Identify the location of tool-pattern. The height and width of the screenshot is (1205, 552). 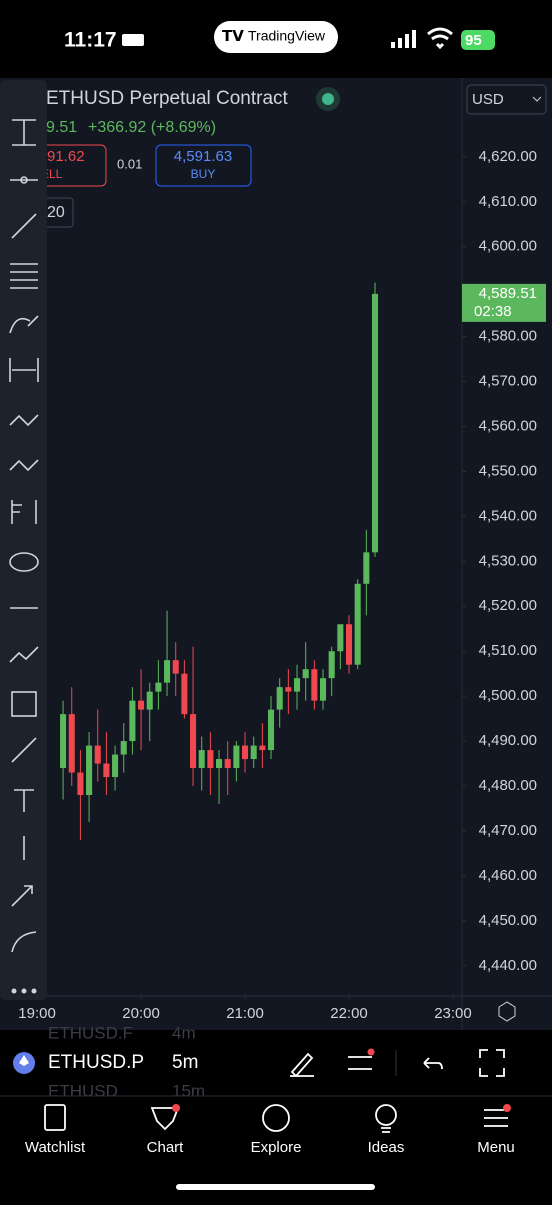
(24, 420).